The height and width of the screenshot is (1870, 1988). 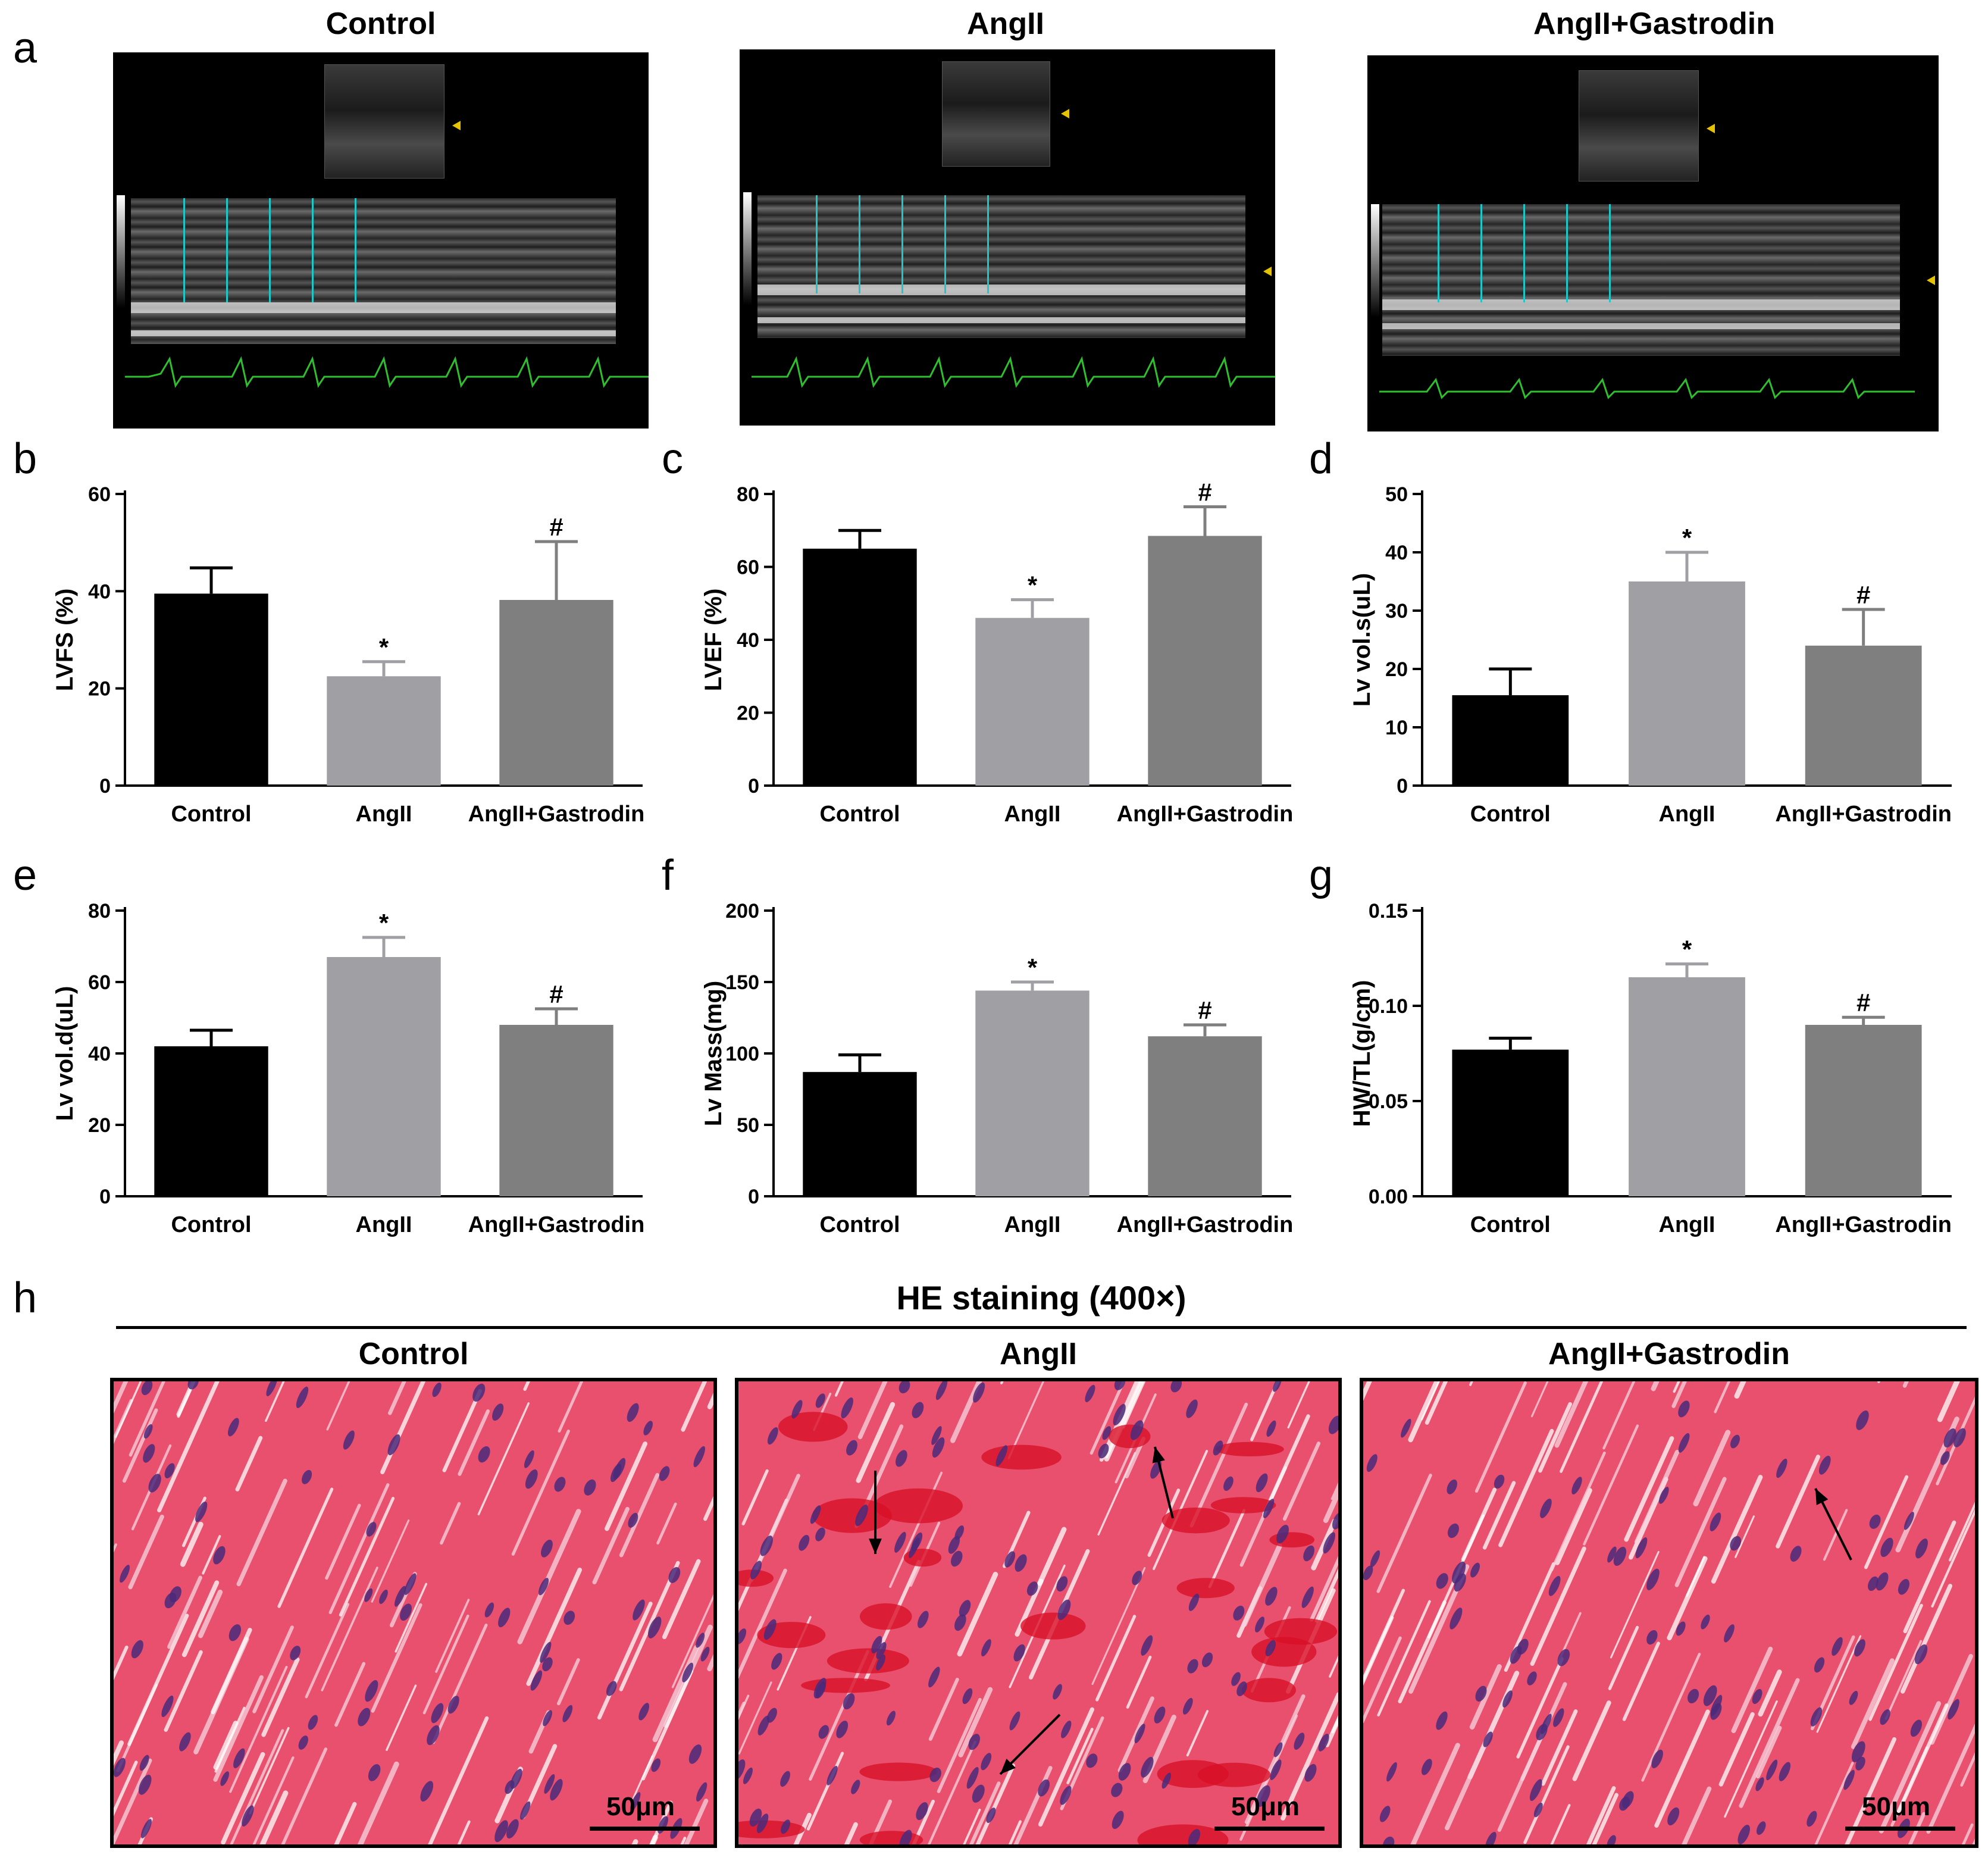 I want to click on scale-label: 50μm, so click(x=1265, y=1806).